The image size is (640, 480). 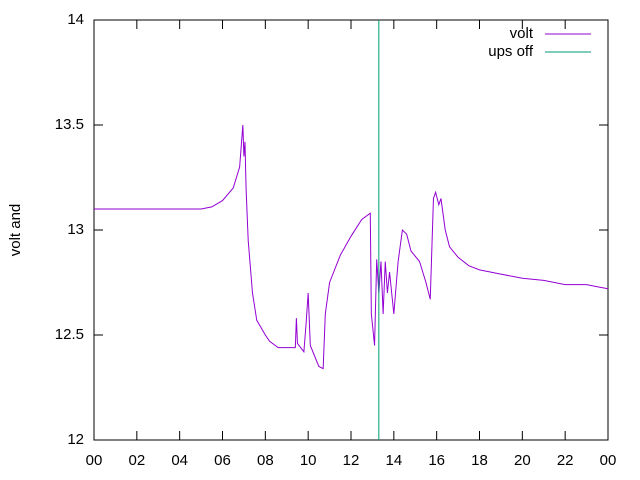 What do you see at coordinates (265, 460) in the screenshot?
I see `x-tick-label: 08` at bounding box center [265, 460].